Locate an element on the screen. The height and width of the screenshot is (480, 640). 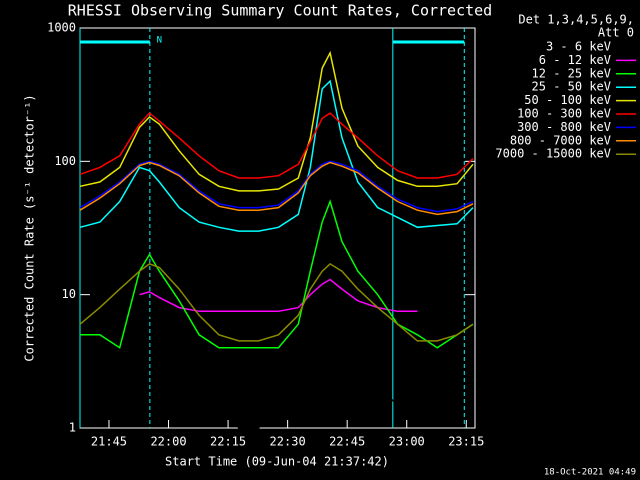
legend-label: 50 - 100 keV is located at coordinates (567, 100).